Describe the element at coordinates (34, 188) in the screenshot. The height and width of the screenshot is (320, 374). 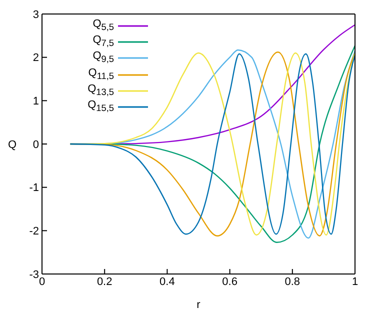
I see `y-tick-label: -1` at that location.